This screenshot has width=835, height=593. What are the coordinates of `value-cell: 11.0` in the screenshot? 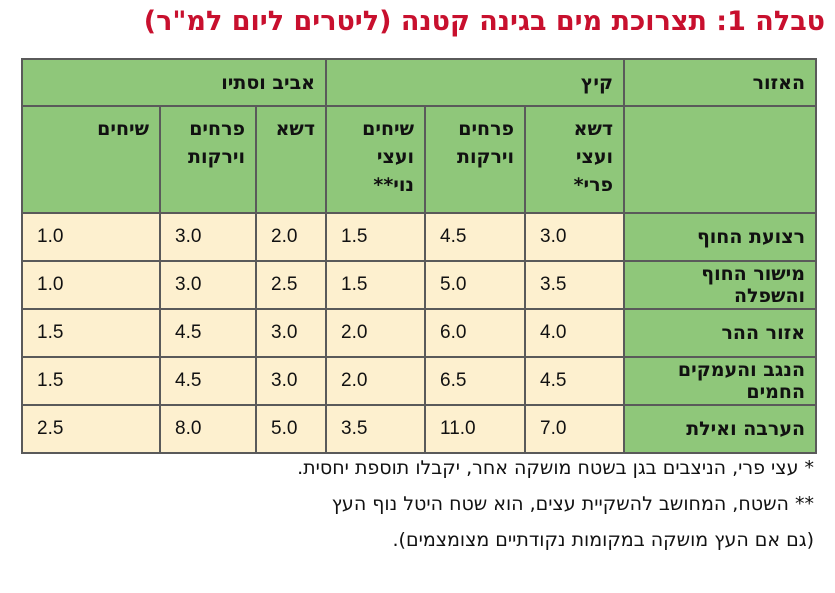 It's located at (475, 429).